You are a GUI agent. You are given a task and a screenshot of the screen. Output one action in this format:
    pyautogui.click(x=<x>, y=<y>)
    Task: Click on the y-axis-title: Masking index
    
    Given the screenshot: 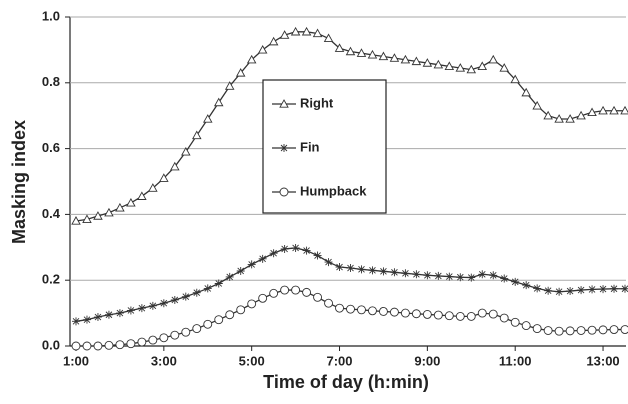 What is the action you would take?
    pyautogui.click(x=19, y=182)
    